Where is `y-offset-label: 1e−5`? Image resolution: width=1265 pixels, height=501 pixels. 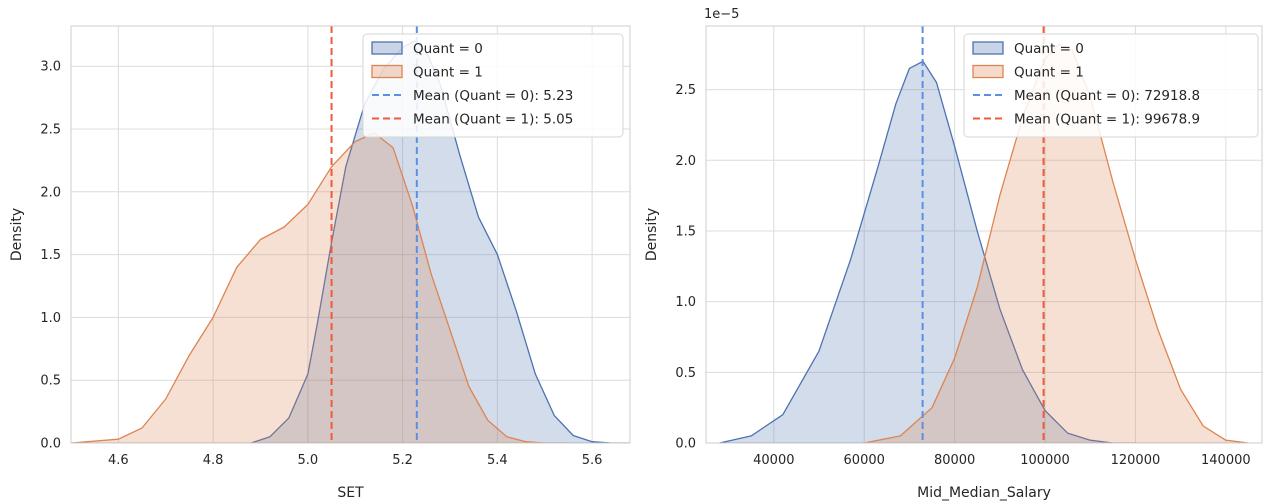
y-offset-label: 1e−5 is located at coordinates (721, 14).